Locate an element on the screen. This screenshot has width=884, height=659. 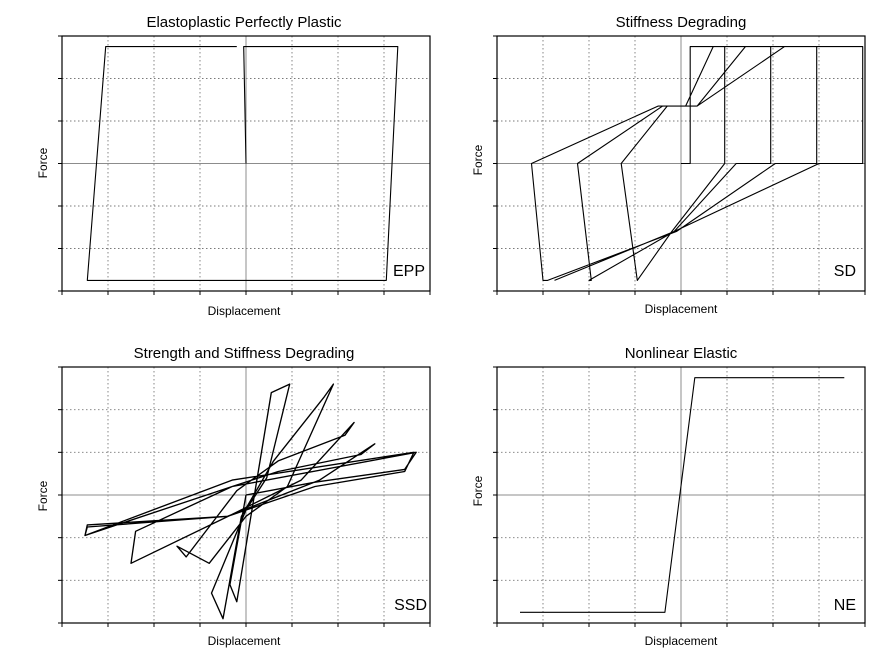
chart-title: Elastoplastic Perfectly Plastic is located at coordinates (244, 22).